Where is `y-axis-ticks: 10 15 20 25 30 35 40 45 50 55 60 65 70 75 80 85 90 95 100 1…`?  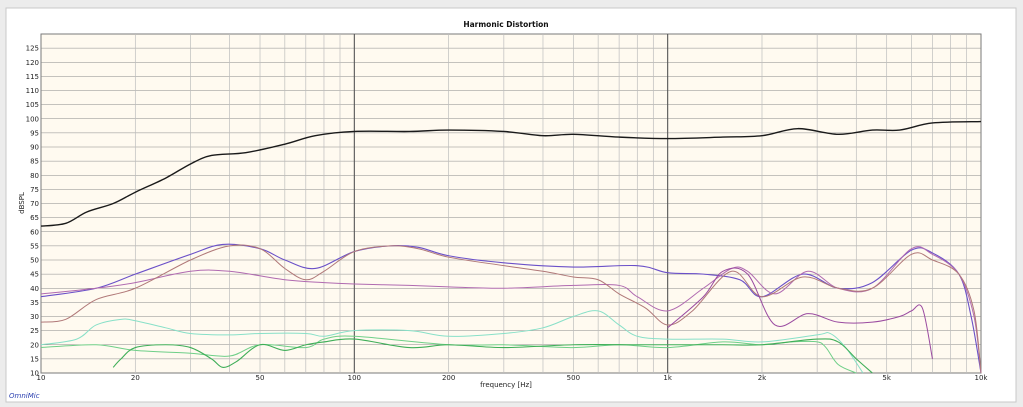 y-axis-ticks: 10 15 20 25 30 35 40 45 50 55 60 65 70 75 80 85 90 95 100 1… is located at coordinates (32, 211).